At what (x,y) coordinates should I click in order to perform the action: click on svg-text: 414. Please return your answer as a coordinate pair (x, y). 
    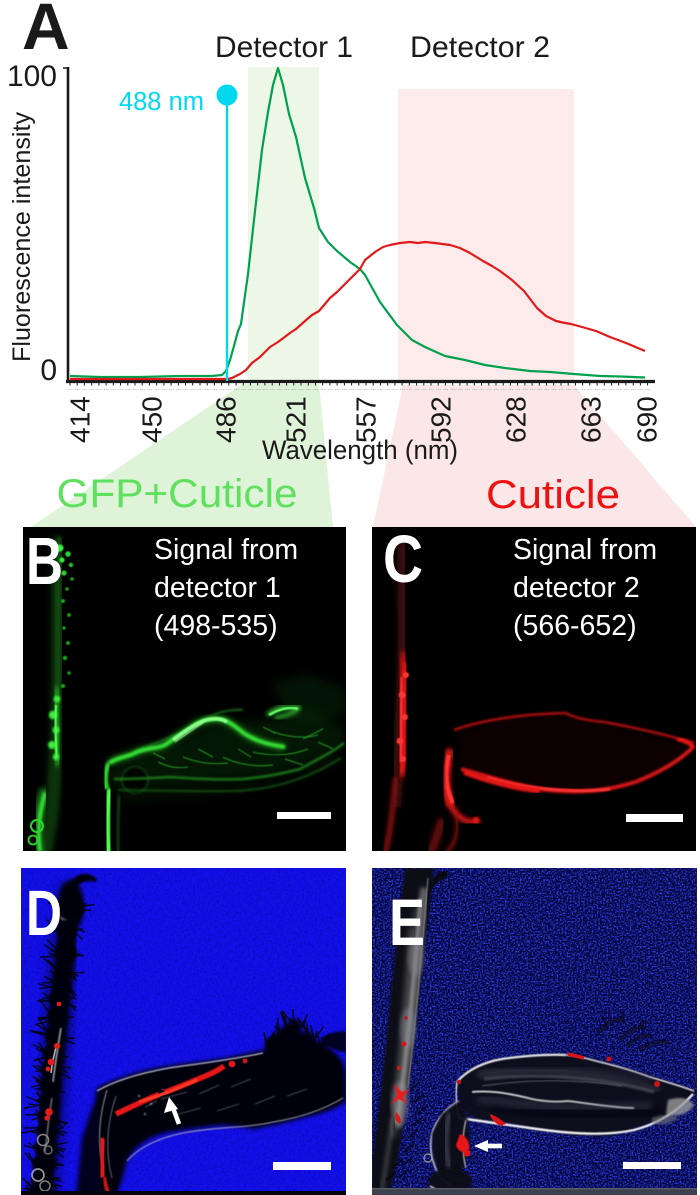
    Looking at the image, I should click on (80, 419).